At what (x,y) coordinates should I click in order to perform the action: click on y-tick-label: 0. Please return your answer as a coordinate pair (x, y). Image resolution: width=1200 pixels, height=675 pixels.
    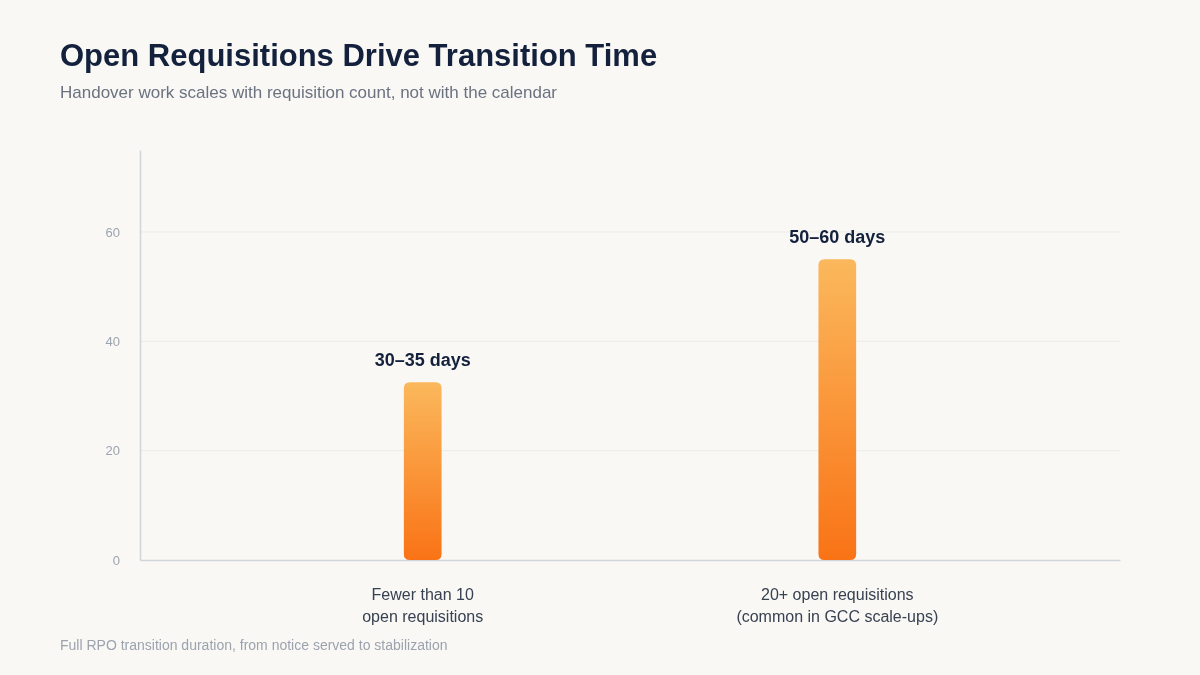
    Looking at the image, I should click on (116, 560).